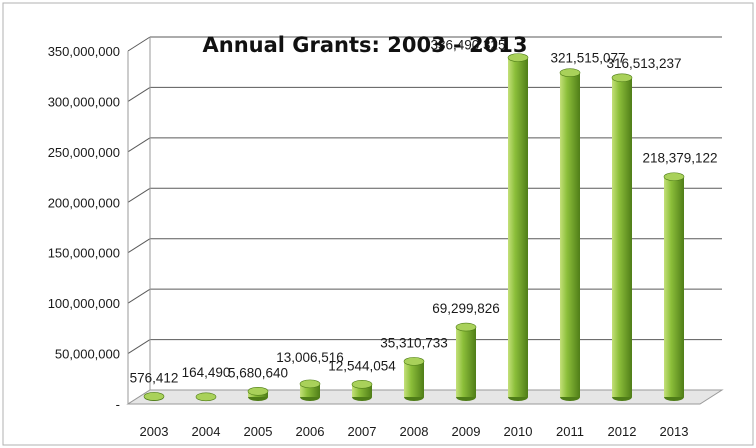  What do you see at coordinates (310, 431) in the screenshot?
I see `x-tick-label: 2006` at bounding box center [310, 431].